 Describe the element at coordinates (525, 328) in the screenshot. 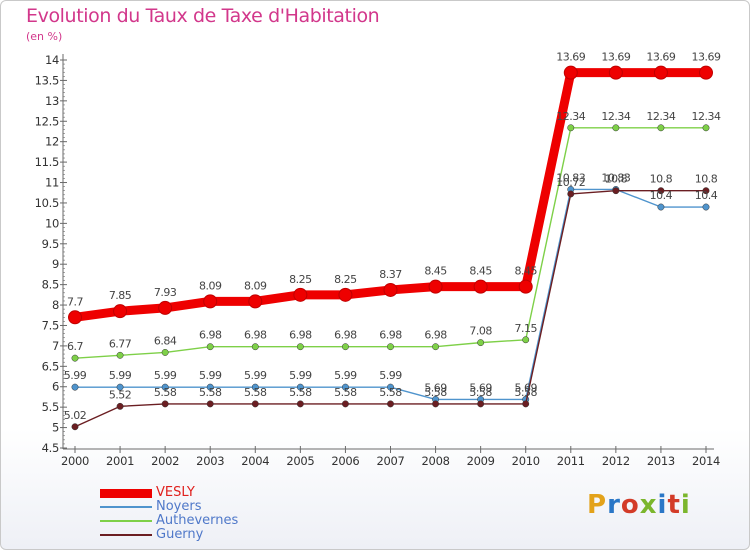

I see `data-label: 7.15` at that location.